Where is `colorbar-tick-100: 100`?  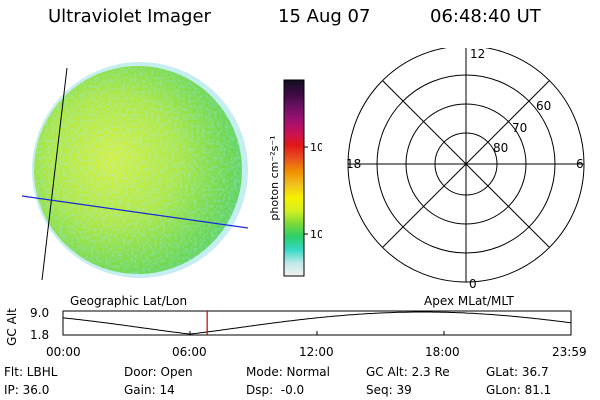
colorbar-tick-100: 100 is located at coordinates (316, 147).